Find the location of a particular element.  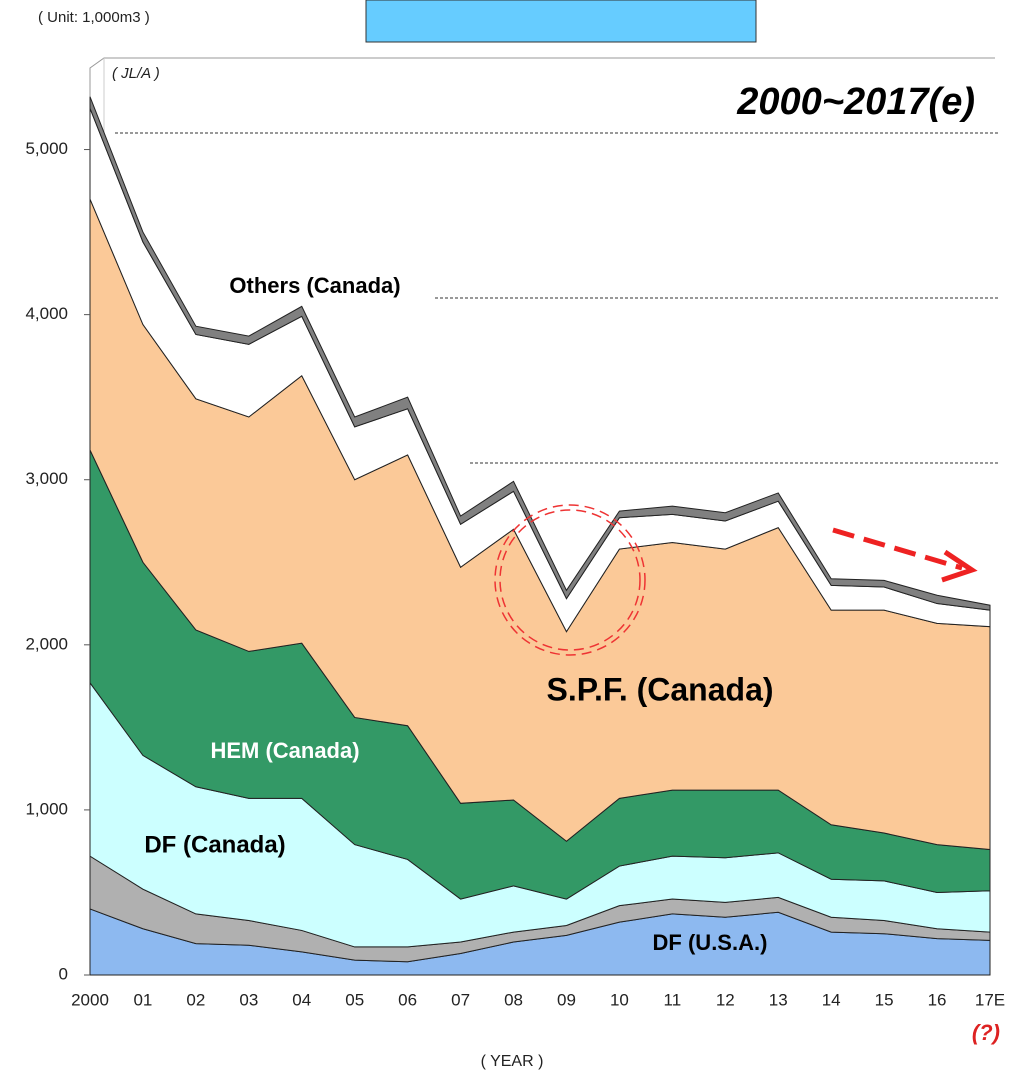

x-tick-label: 15 is located at coordinates (884, 999).